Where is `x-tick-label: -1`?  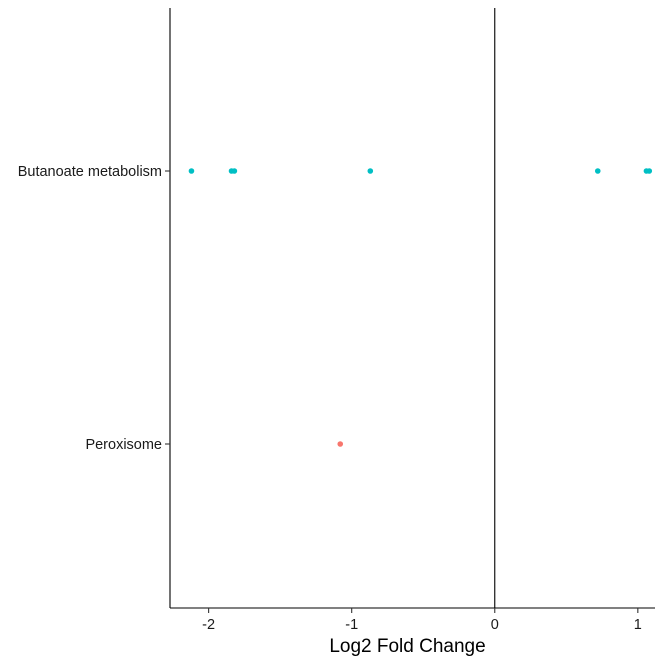
x-tick-label: -1 is located at coordinates (351, 625).